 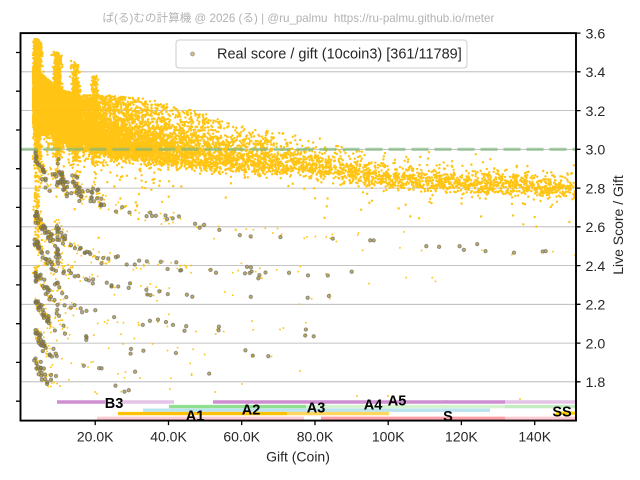 What do you see at coordinates (461, 436) in the screenshot?
I see `svg-text: 120K` at bounding box center [461, 436].